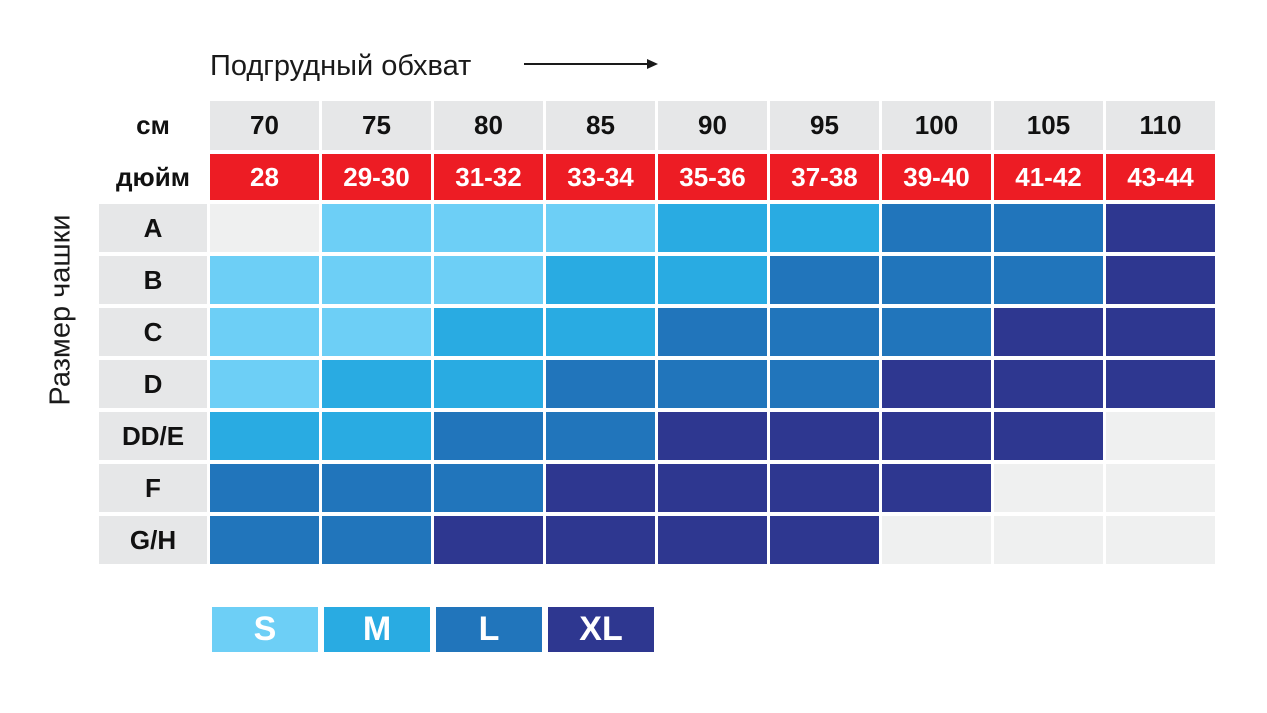 This screenshot has height=713, width=1267. Describe the element at coordinates (153, 228) in the screenshot. I see `cup-label: A` at that location.